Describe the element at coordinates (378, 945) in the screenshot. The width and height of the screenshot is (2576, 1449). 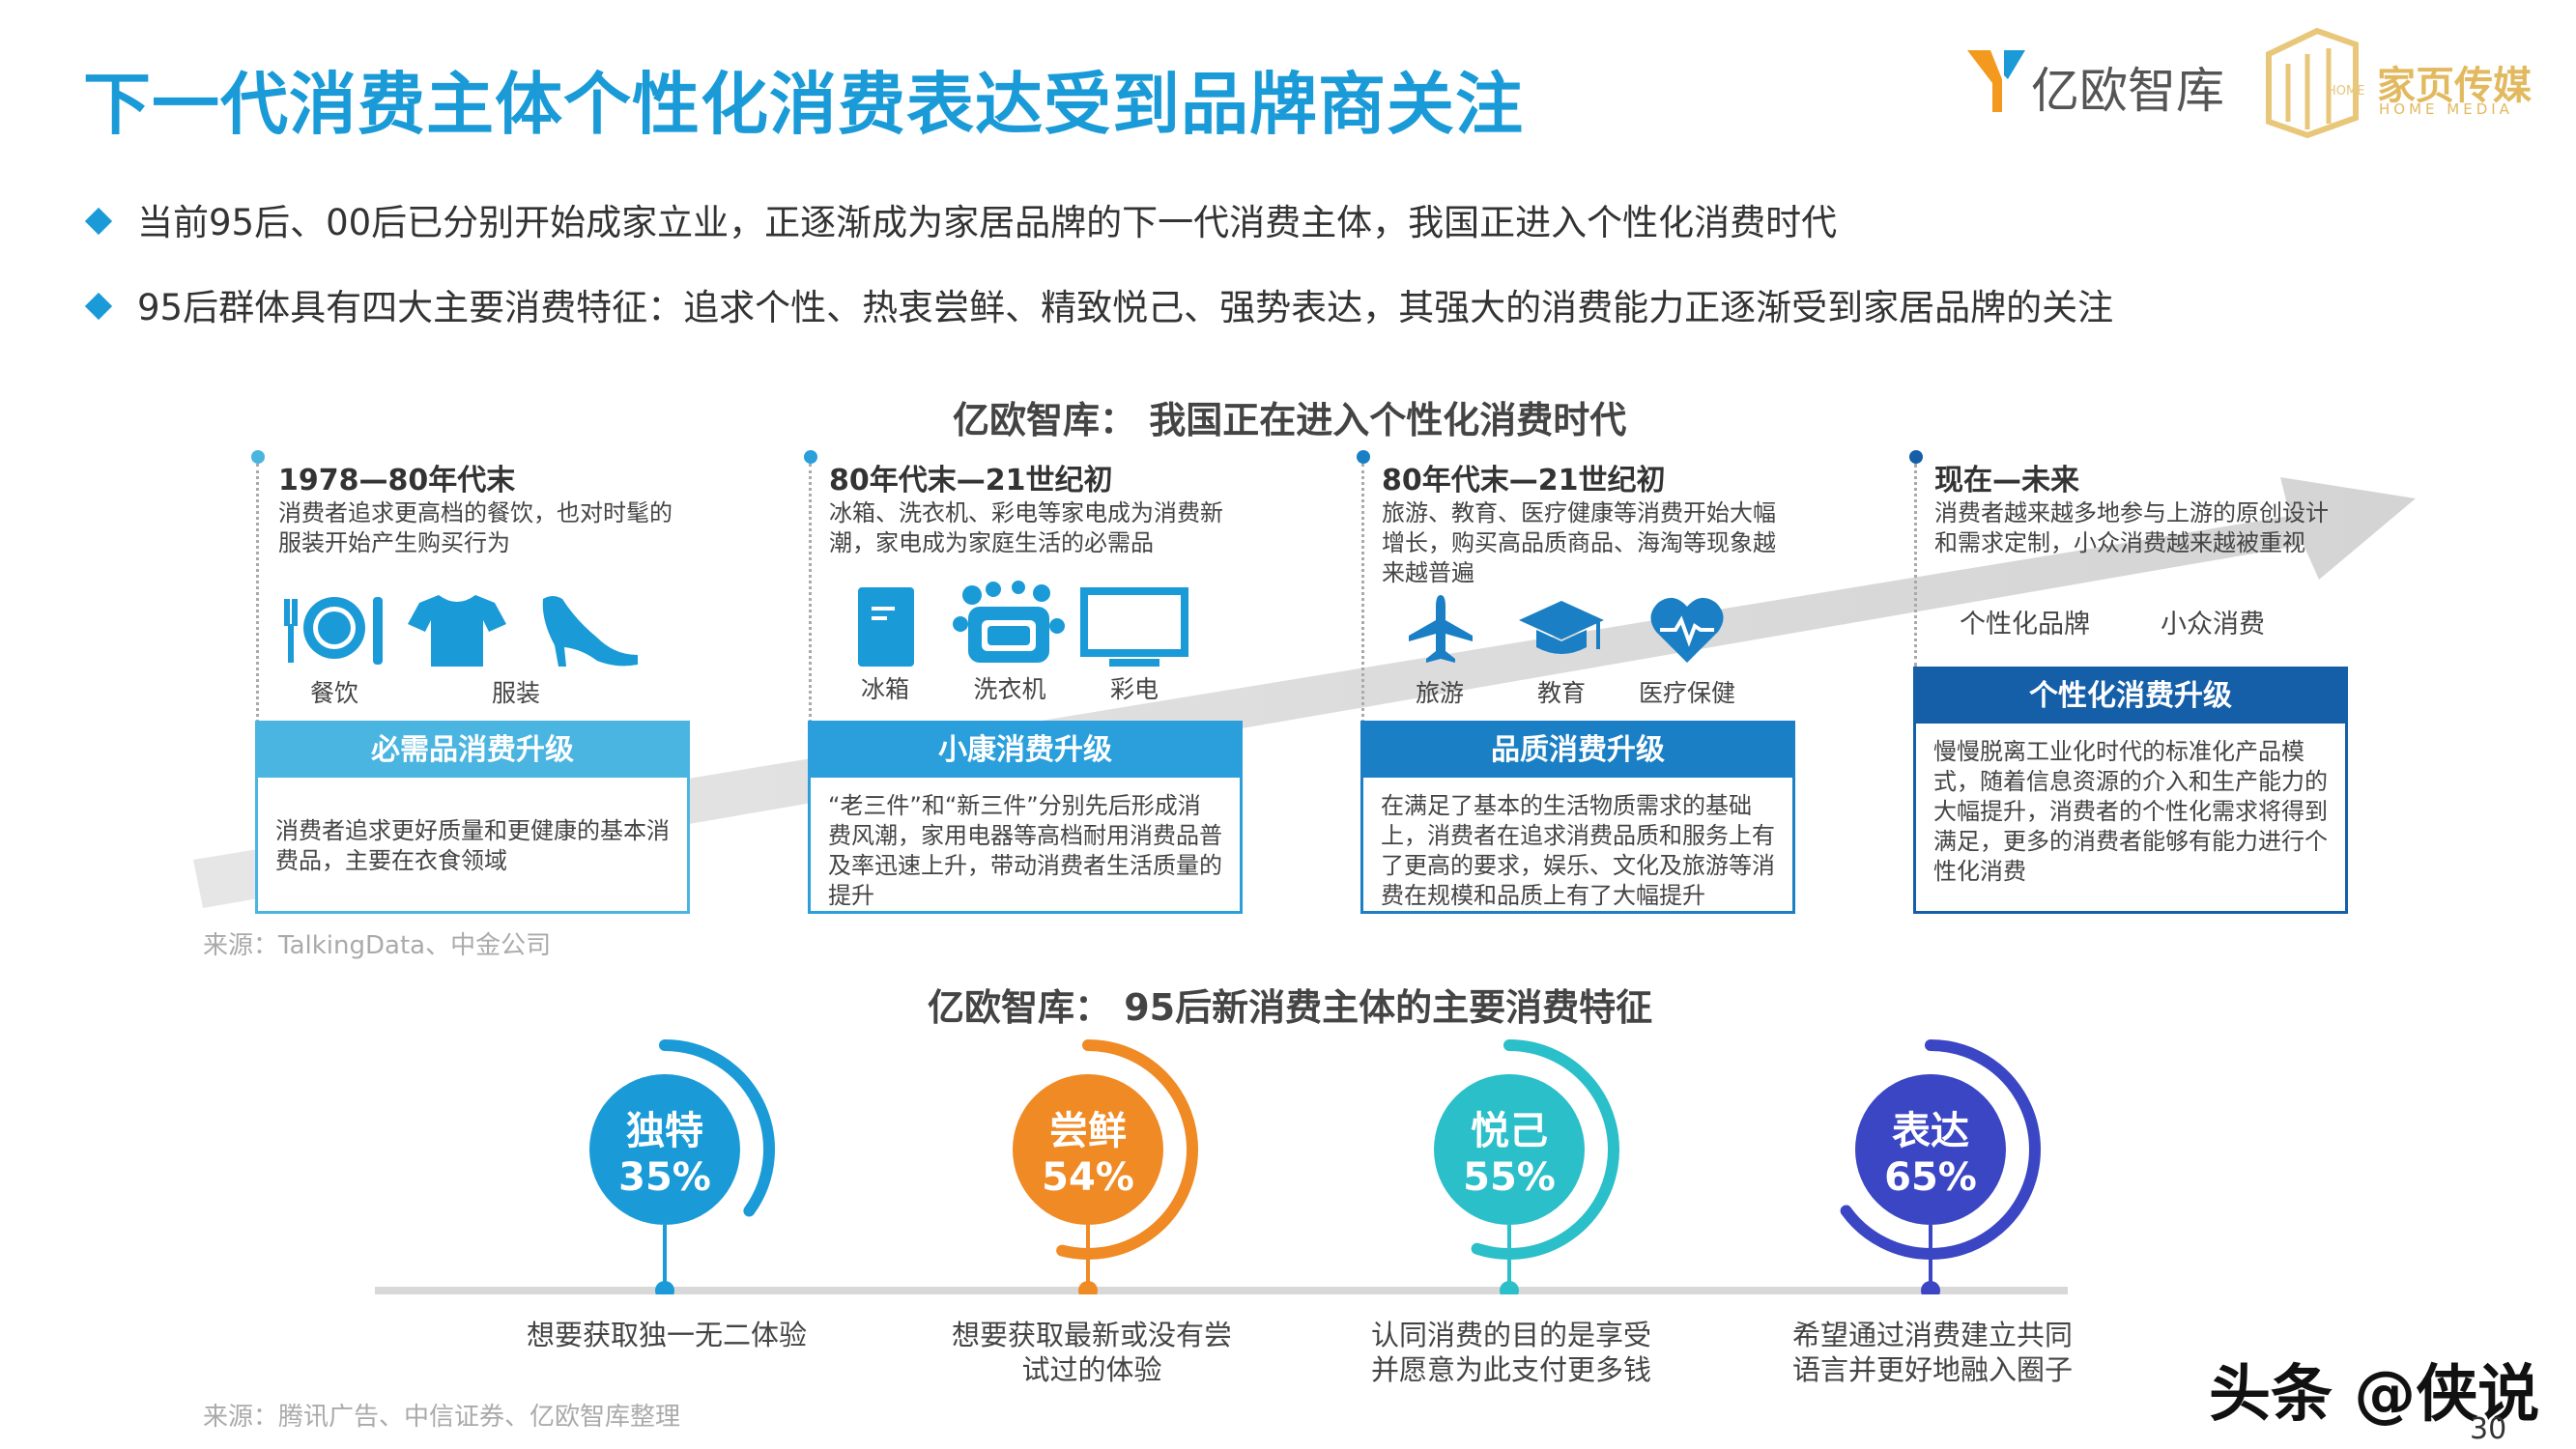
I see `section1-source: 来源：TalkingData、中金公司` at that location.